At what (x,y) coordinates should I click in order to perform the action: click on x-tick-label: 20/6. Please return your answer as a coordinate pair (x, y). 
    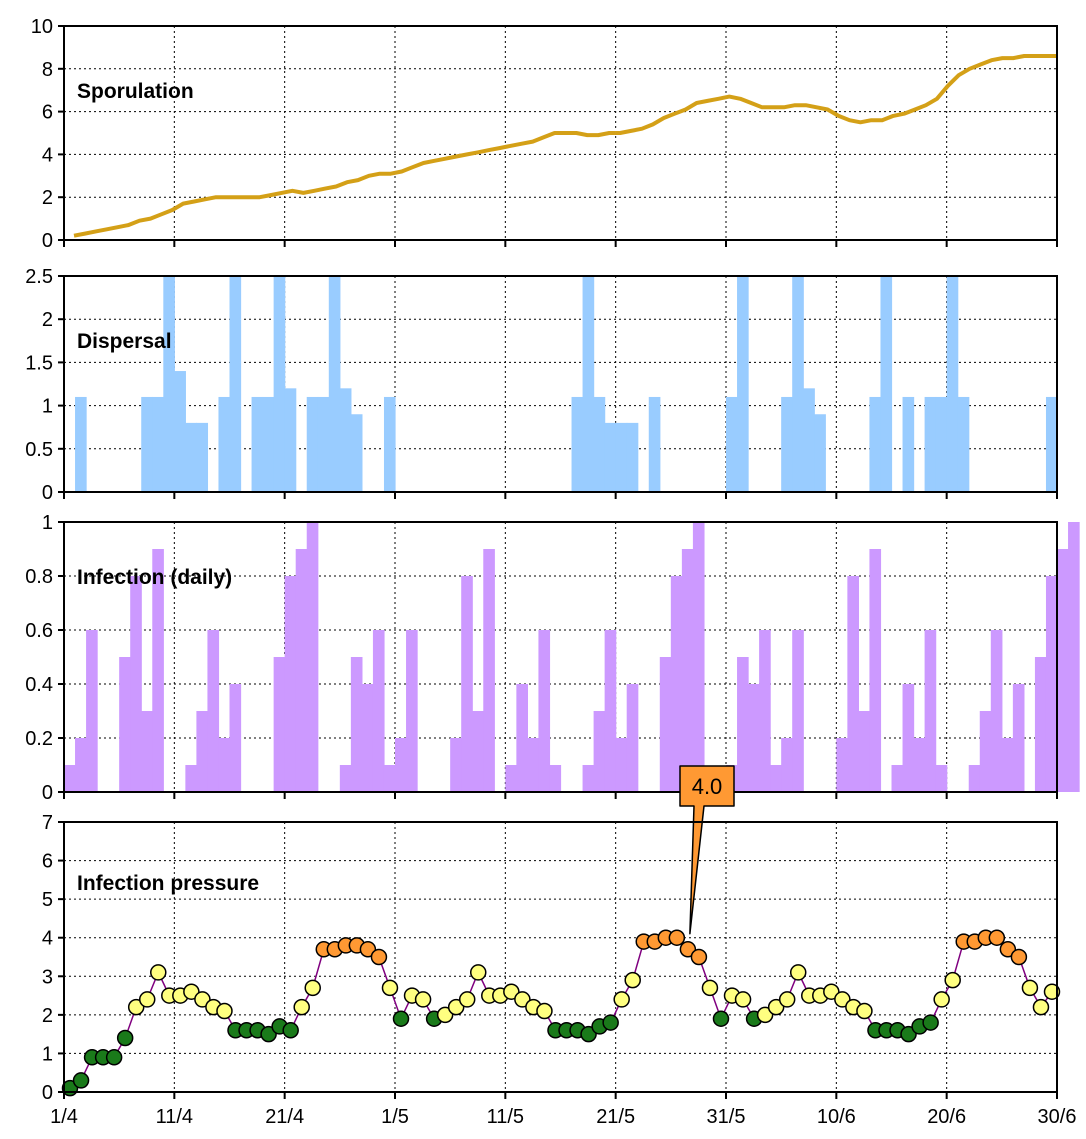
    Looking at the image, I should click on (946, 1117).